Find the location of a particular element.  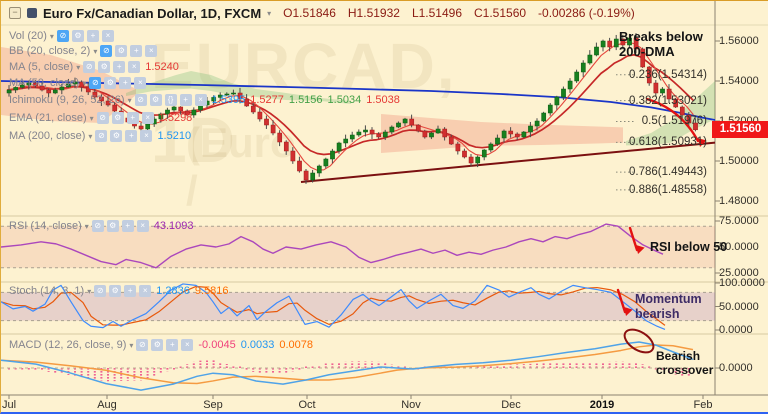

indicator-row-ma5: MA (5, close) ▾ ⊘ ⚙ + × 1.5240 is located at coordinates (94, 67).